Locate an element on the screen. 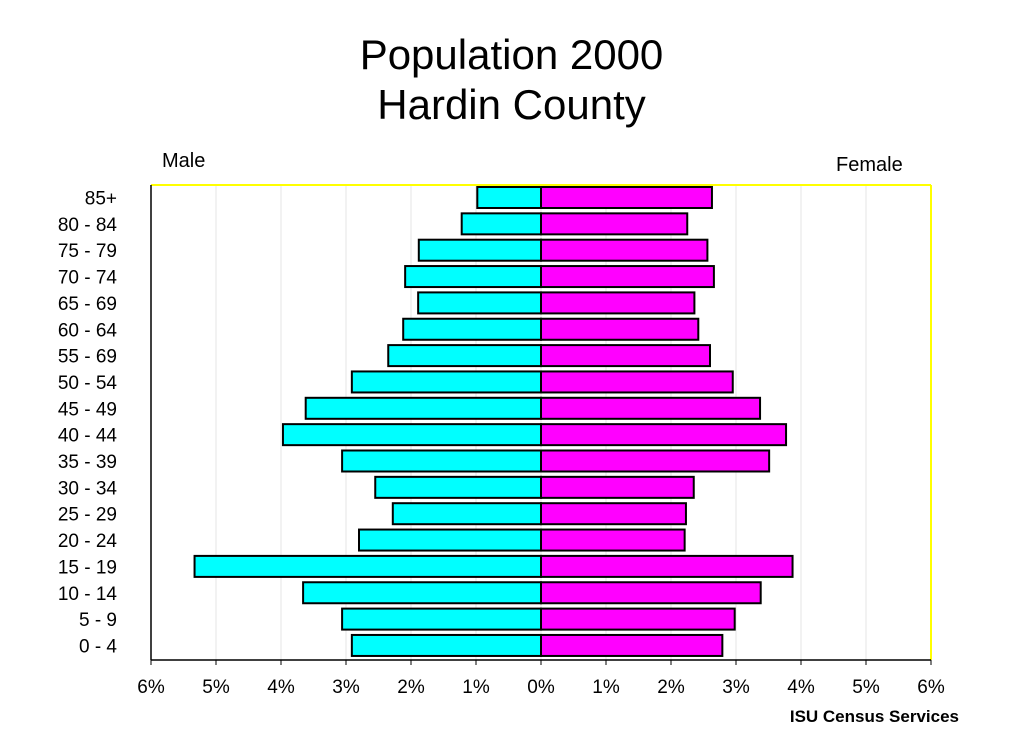 This screenshot has height=744, width=1023. chart-title-line-1: Population 2000 is located at coordinates (511, 54).